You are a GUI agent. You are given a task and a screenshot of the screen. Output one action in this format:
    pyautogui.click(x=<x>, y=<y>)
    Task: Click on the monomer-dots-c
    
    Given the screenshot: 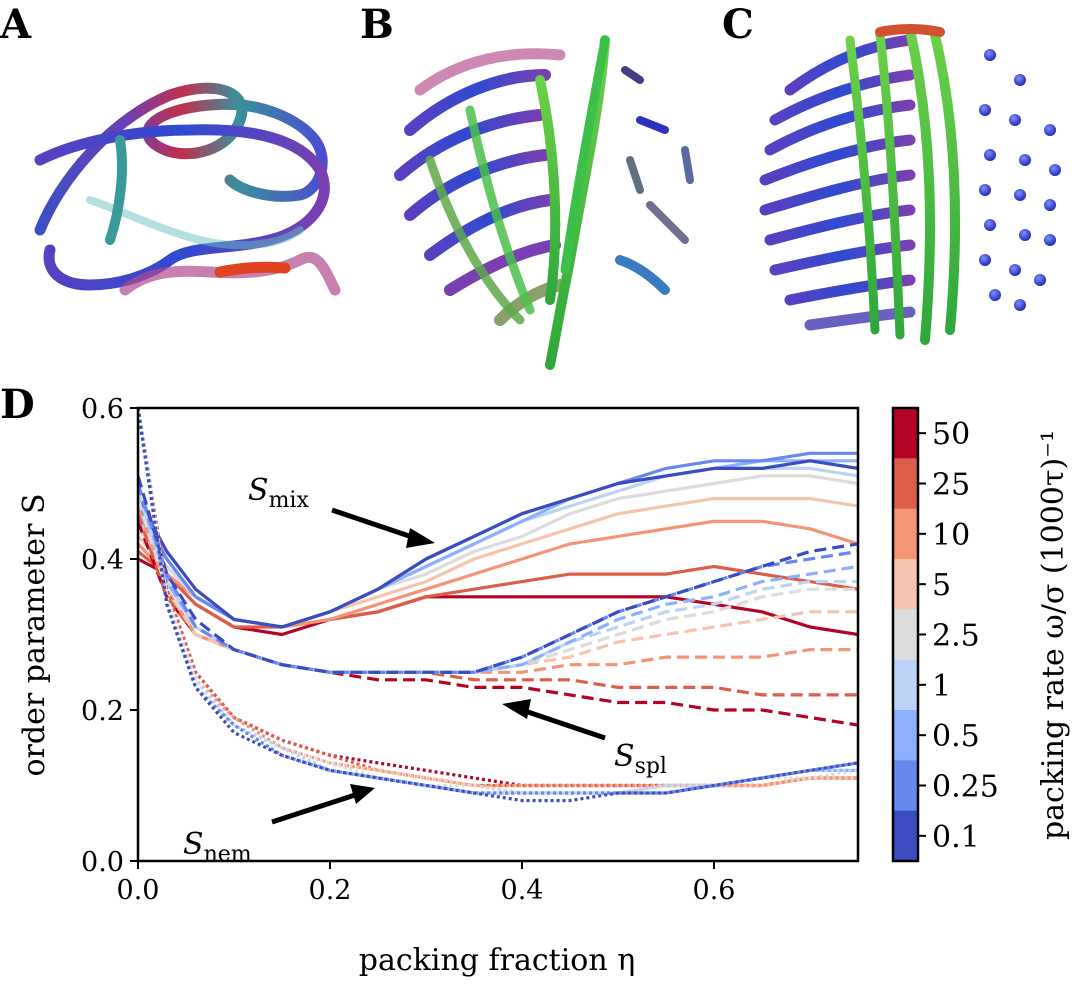 What is the action you would take?
    pyautogui.click(x=1020, y=180)
    